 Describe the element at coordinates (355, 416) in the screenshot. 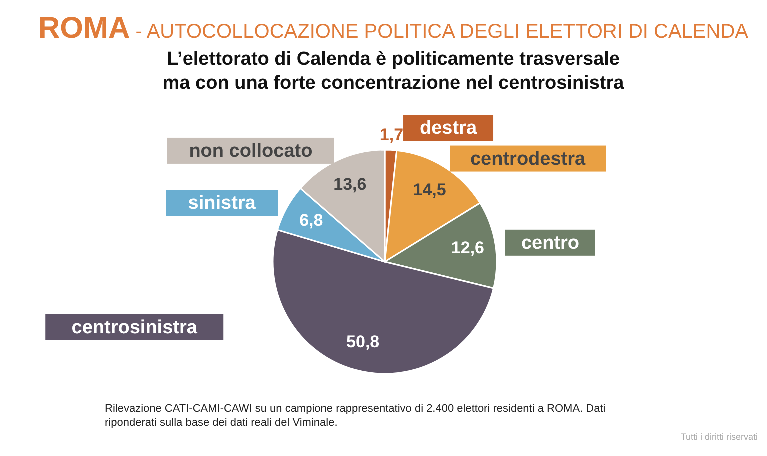

I see `text: Rilevazione CATI-CAMI-CAWI su un campione rappresentativo di 2.400 elettori residenti a ROMA. Dati riponderati sulla base dei dati reali del Viminale.` at that location.